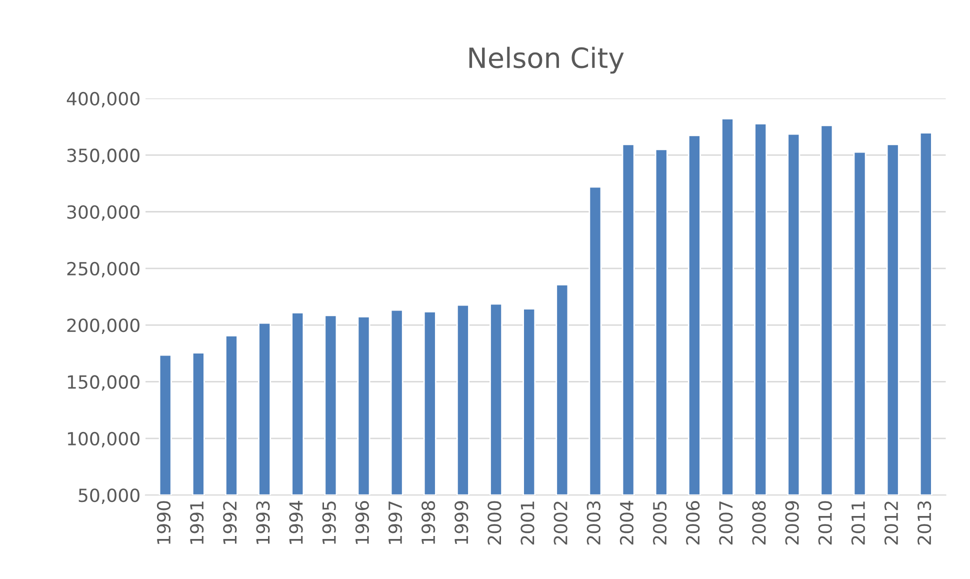  What do you see at coordinates (197, 523) in the screenshot?
I see `x-tick-label: 1991` at bounding box center [197, 523].